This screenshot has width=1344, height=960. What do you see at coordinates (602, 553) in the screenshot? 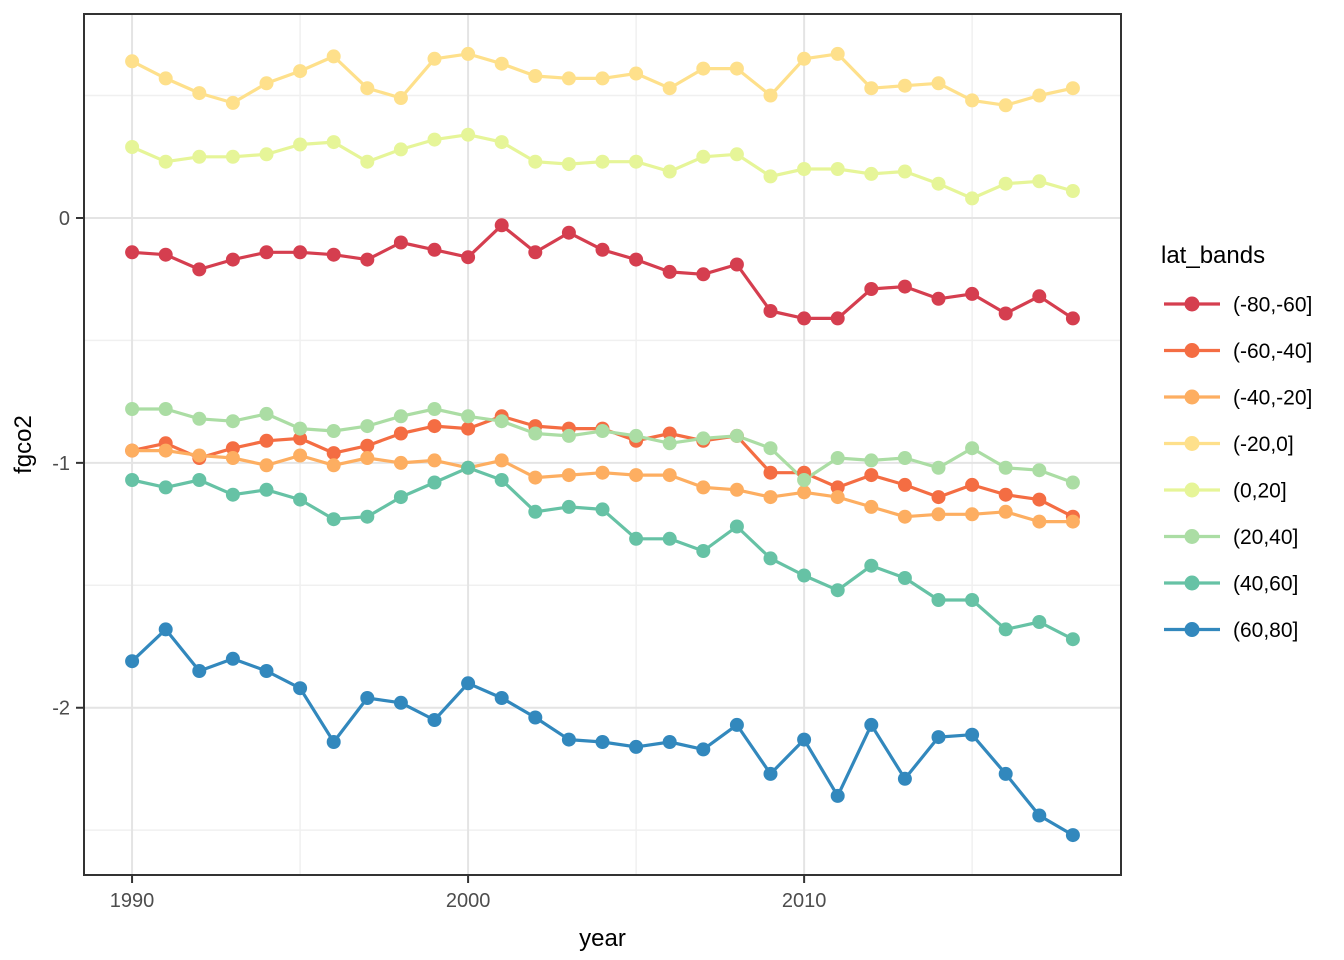
I see `series-points-(40,60]` at bounding box center [602, 553].